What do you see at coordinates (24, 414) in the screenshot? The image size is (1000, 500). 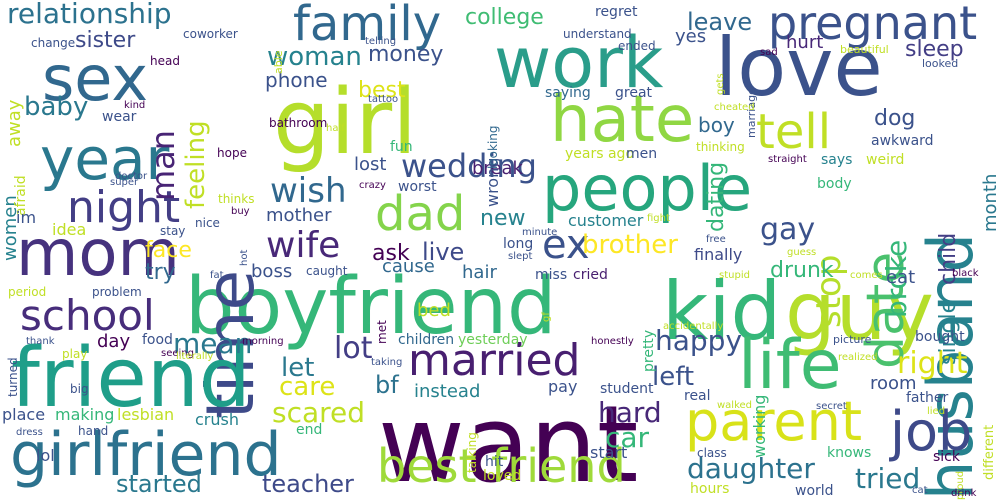 I see `word-place: place` at bounding box center [24, 414].